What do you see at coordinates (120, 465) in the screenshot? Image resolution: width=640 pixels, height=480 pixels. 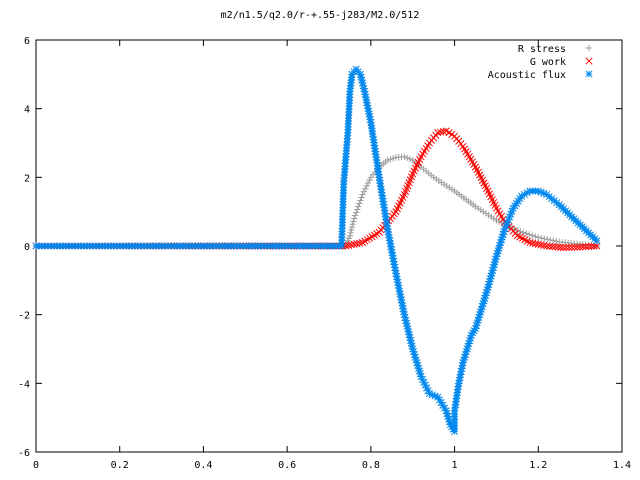 I see `x-tick-label: 0.2` at bounding box center [120, 465].